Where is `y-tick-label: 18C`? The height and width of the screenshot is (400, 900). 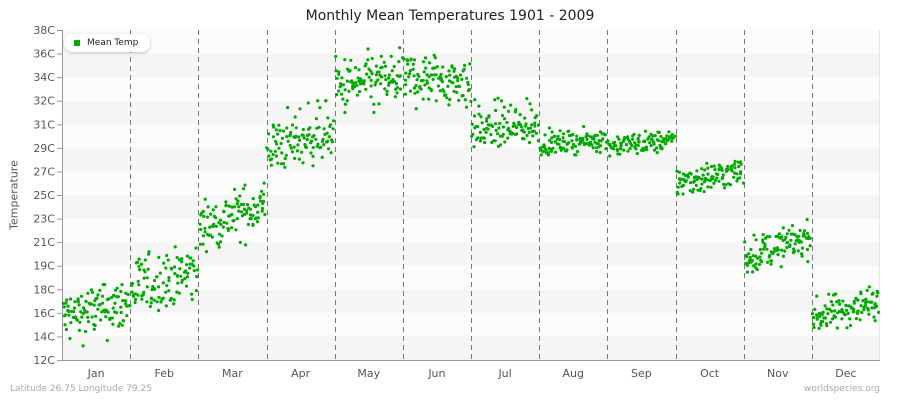
y-tick-label: 18C is located at coordinates (44, 289).